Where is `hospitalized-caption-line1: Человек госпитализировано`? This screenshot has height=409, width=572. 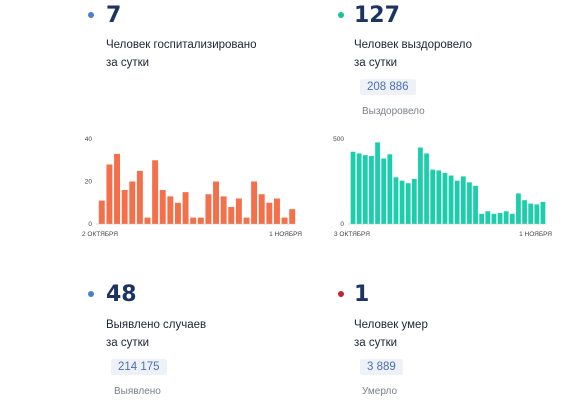 hospitalized-caption-line1: Человек госпитализировано is located at coordinates (181, 45).